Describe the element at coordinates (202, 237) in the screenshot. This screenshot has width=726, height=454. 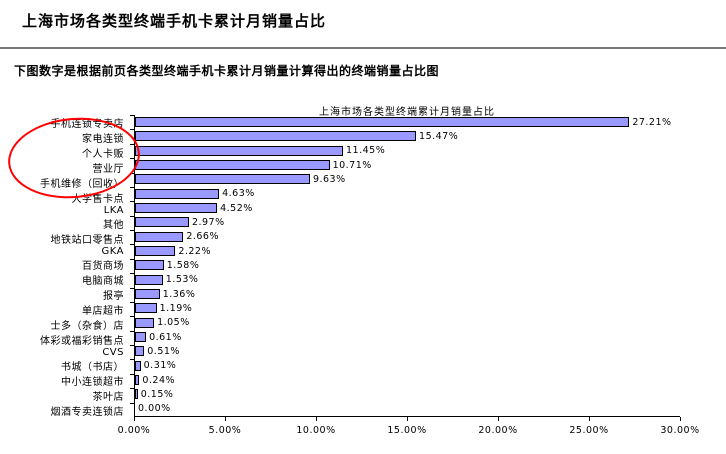
I see `value-label: 2.66%` at that location.